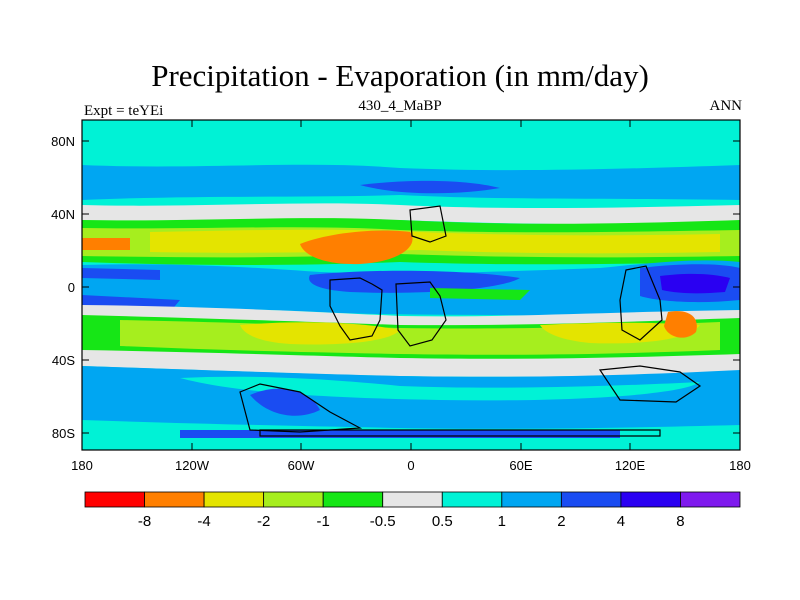 The width and height of the screenshot is (800, 600). What do you see at coordinates (641, 303) in the screenshot?
I see `asia-outline` at bounding box center [641, 303].